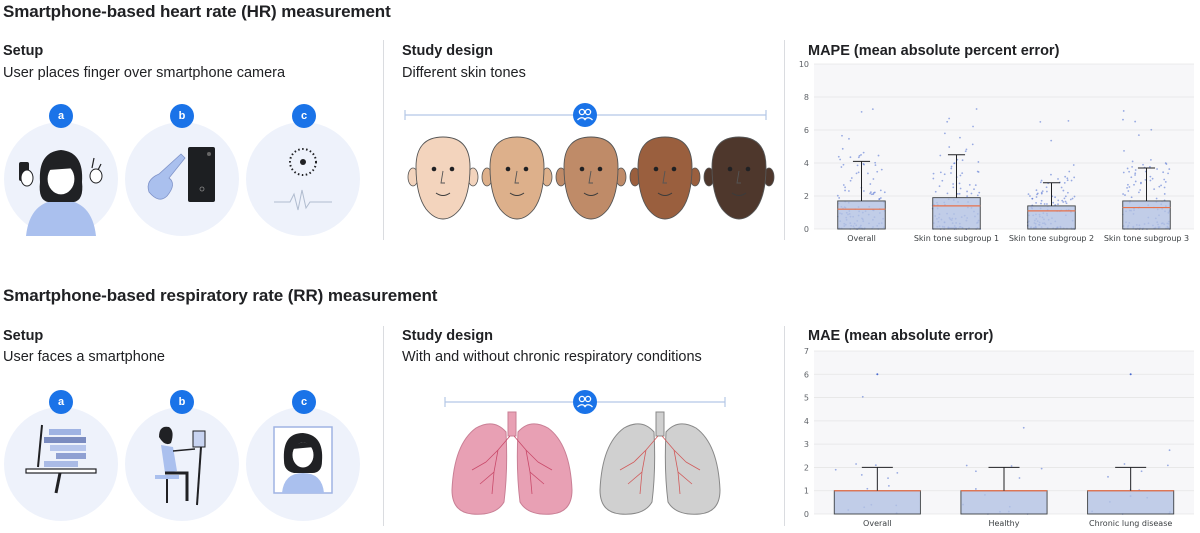  I want to click on hr-chart-heading: MAPE (mean absolute percent error), so click(934, 51).